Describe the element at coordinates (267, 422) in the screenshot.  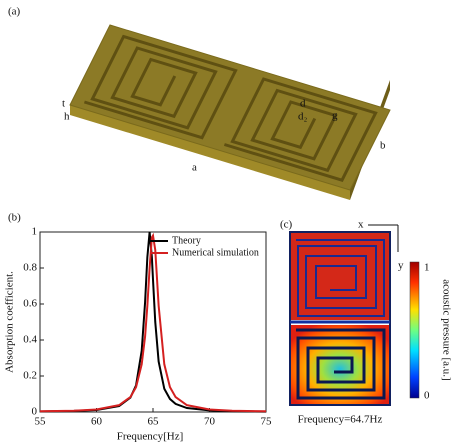
I see `x-tick-label: 75` at that location.